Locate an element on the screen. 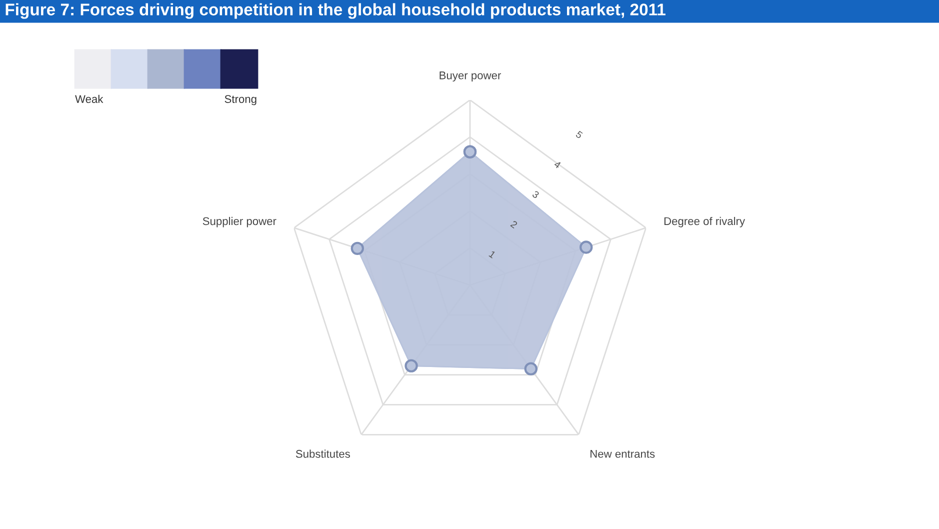  y-tick-label: 5 is located at coordinates (579, 134).